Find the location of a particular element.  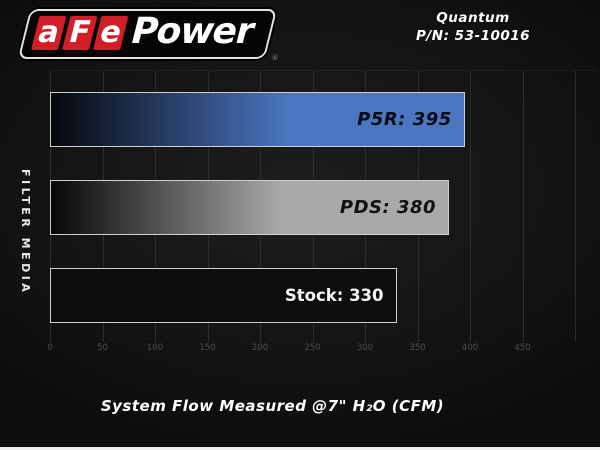

logo-letter-f: F is located at coordinates (80, 32).